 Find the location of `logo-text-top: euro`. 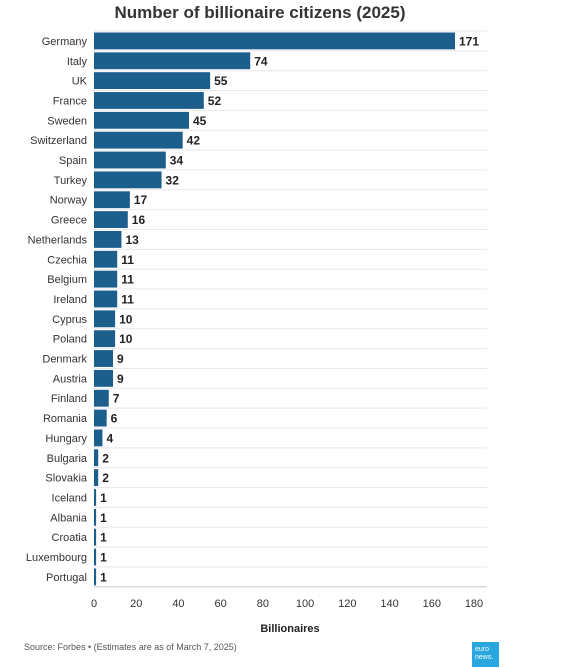

logo-text-top: euro is located at coordinates (482, 649).